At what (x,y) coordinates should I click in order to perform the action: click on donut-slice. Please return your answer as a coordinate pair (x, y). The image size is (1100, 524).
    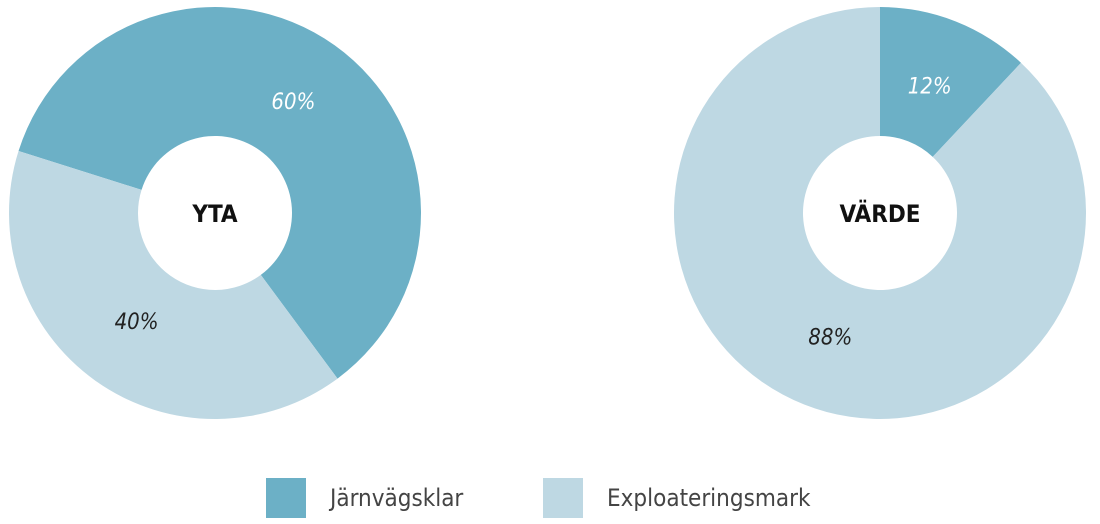
    Looking at the image, I should click on (951, 82).